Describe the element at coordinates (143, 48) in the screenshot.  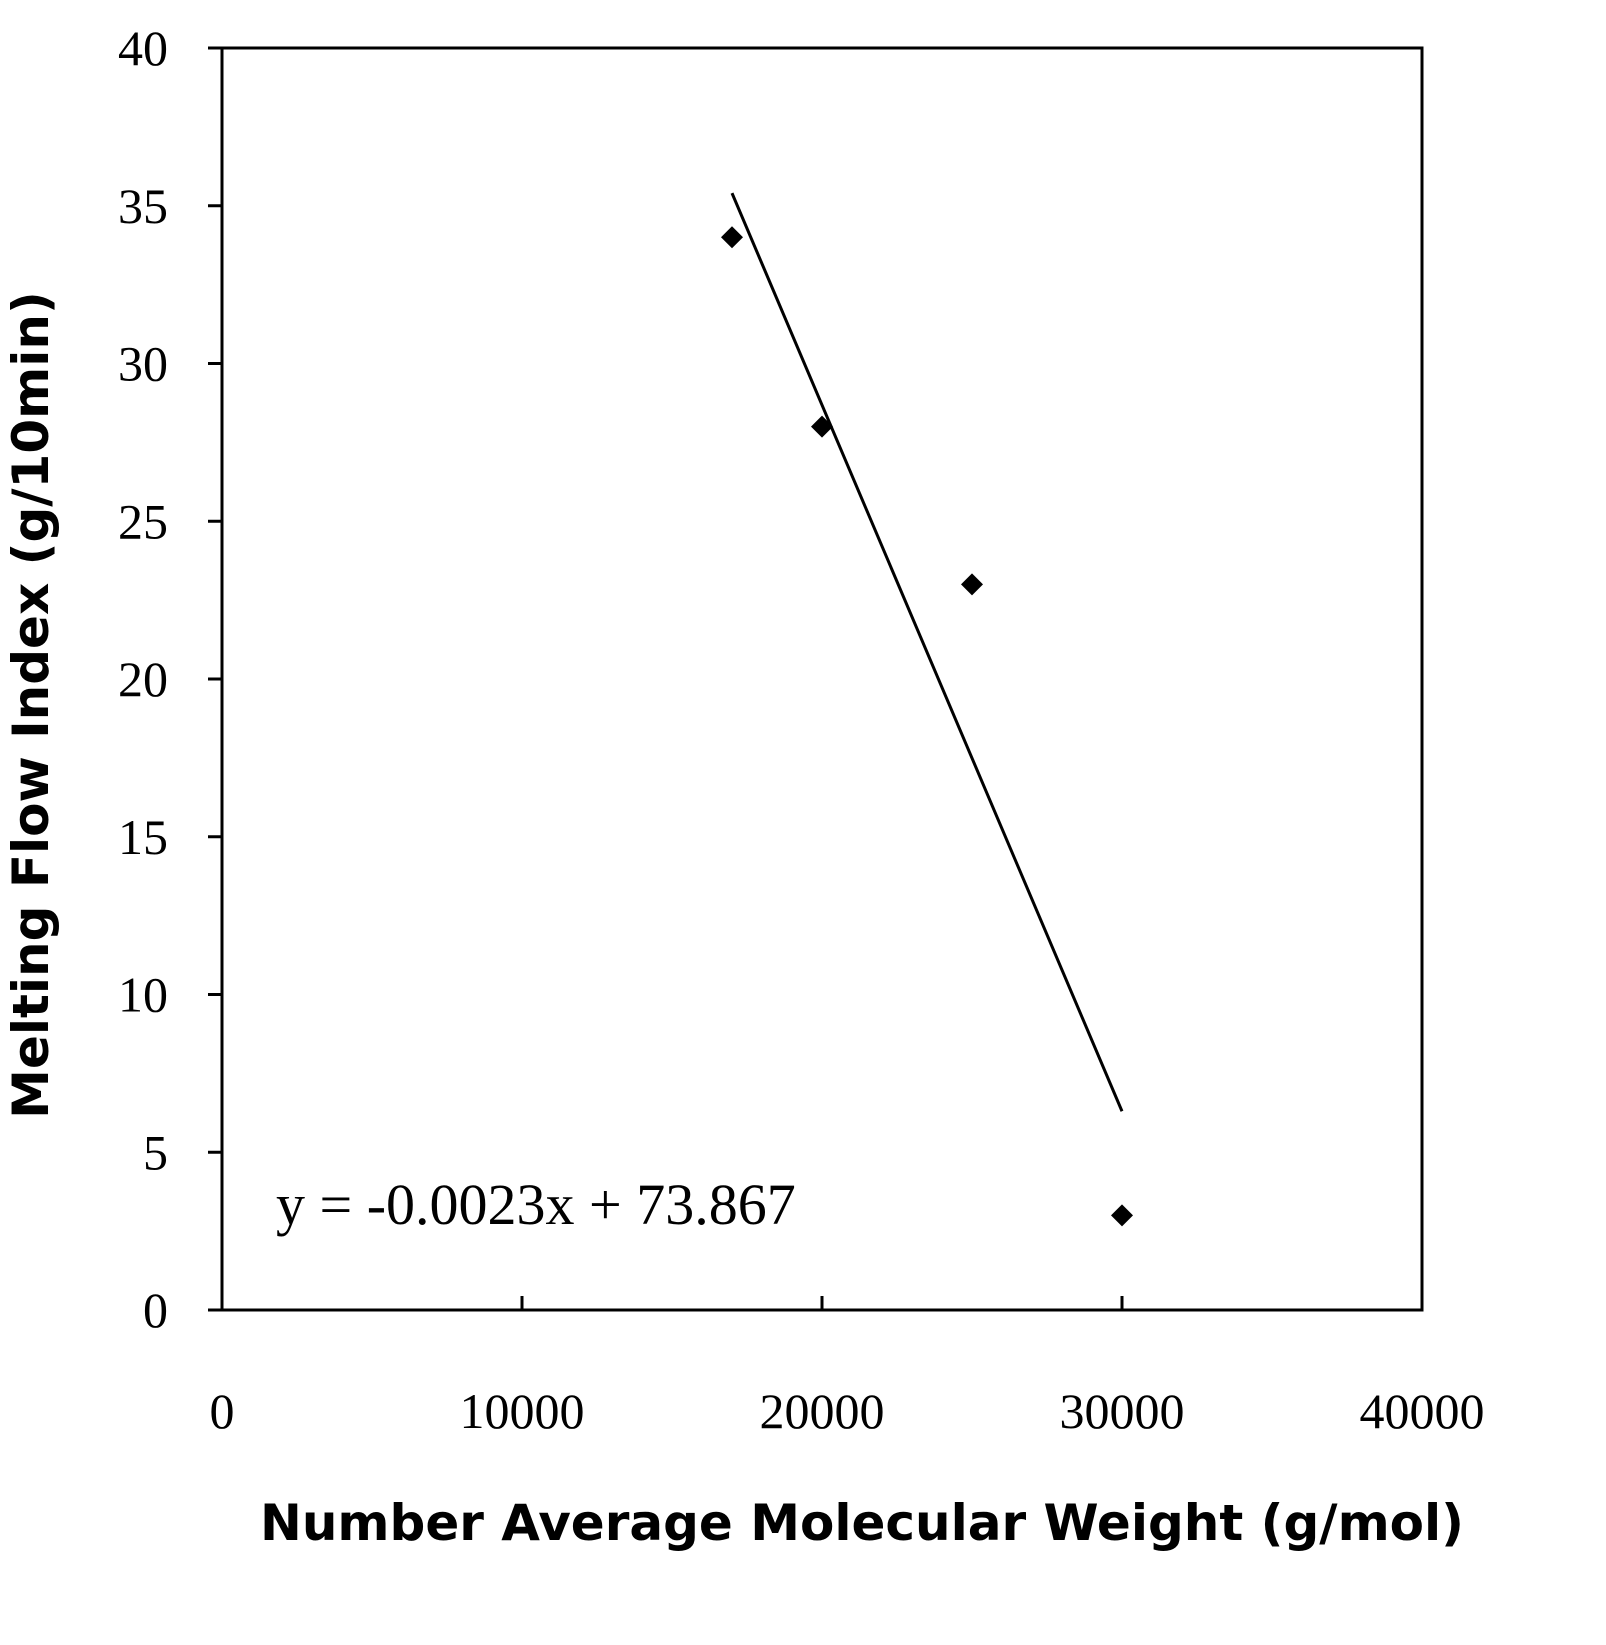
I see `y-tick-label: 40` at that location.